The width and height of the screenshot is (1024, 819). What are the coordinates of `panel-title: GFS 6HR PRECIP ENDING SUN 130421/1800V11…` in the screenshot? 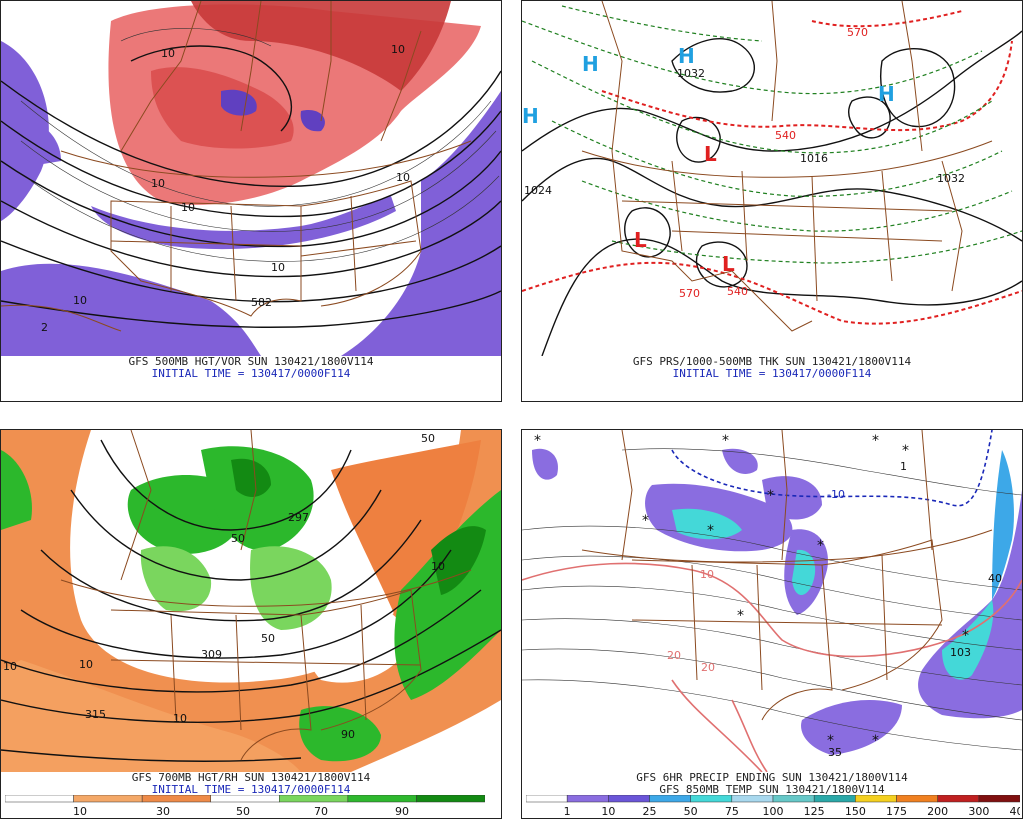 It's located at (772, 777).